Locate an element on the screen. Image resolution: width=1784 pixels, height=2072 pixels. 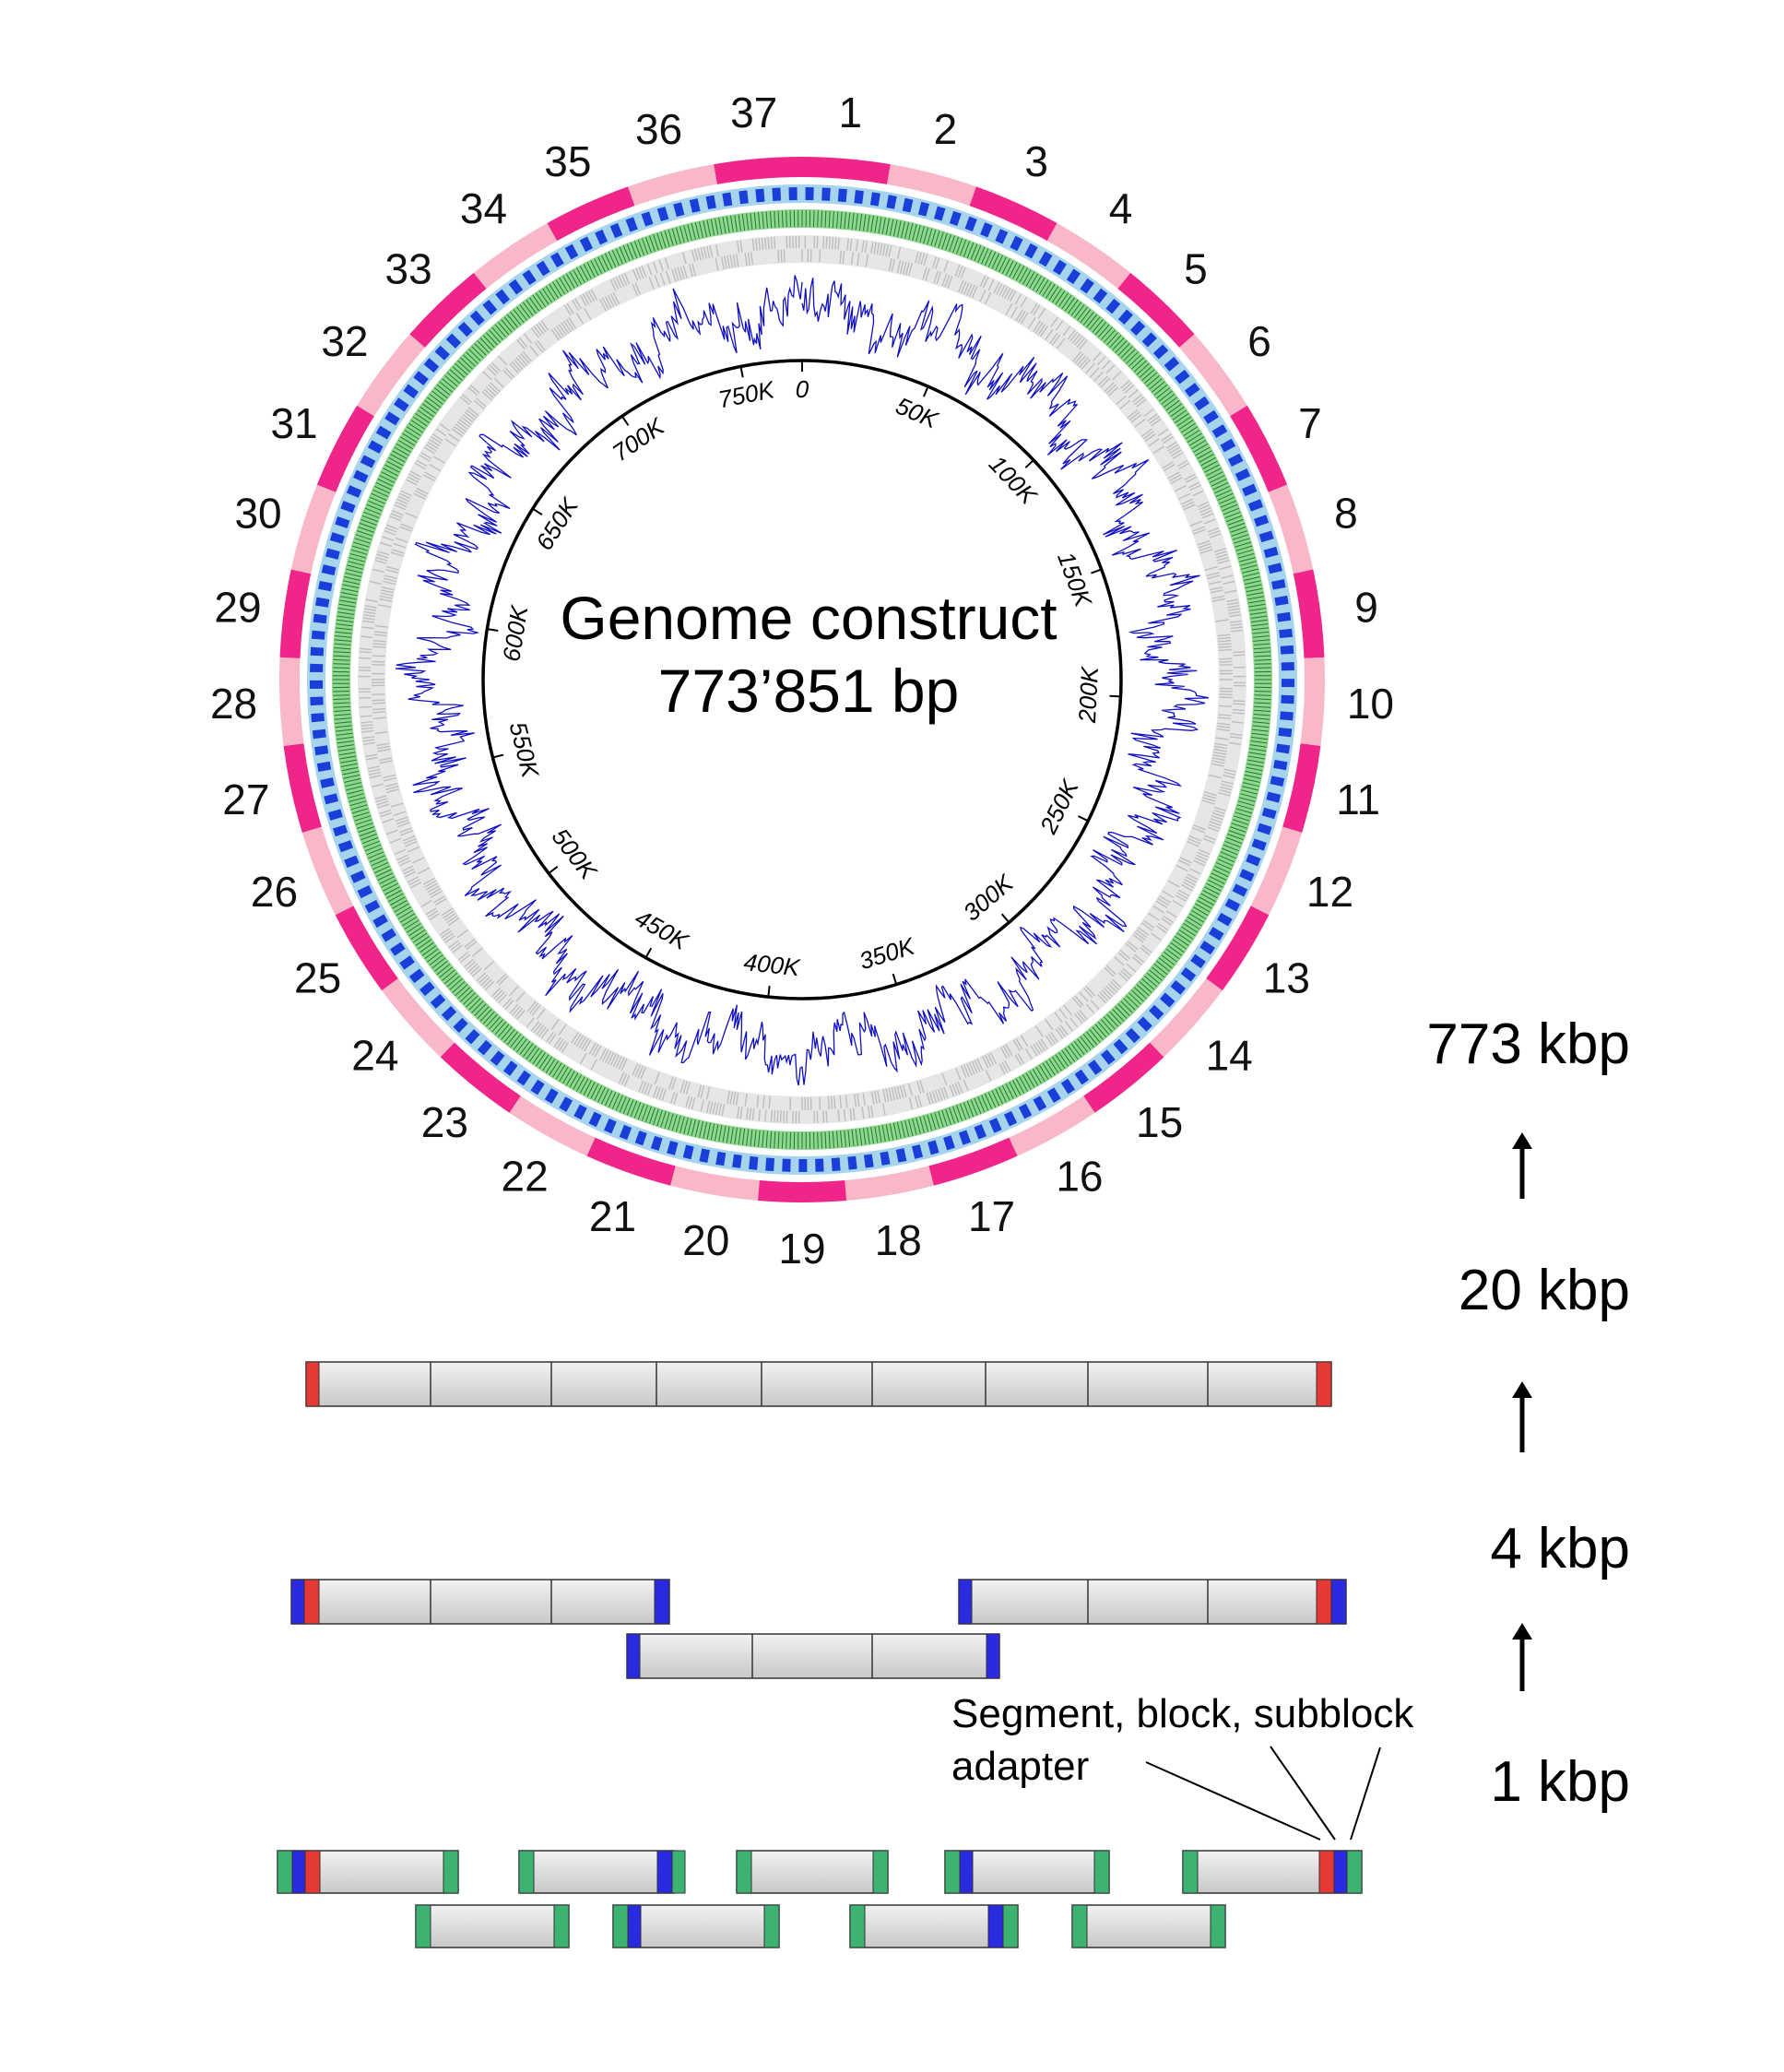
tick-label: 350K is located at coordinates (887, 953).